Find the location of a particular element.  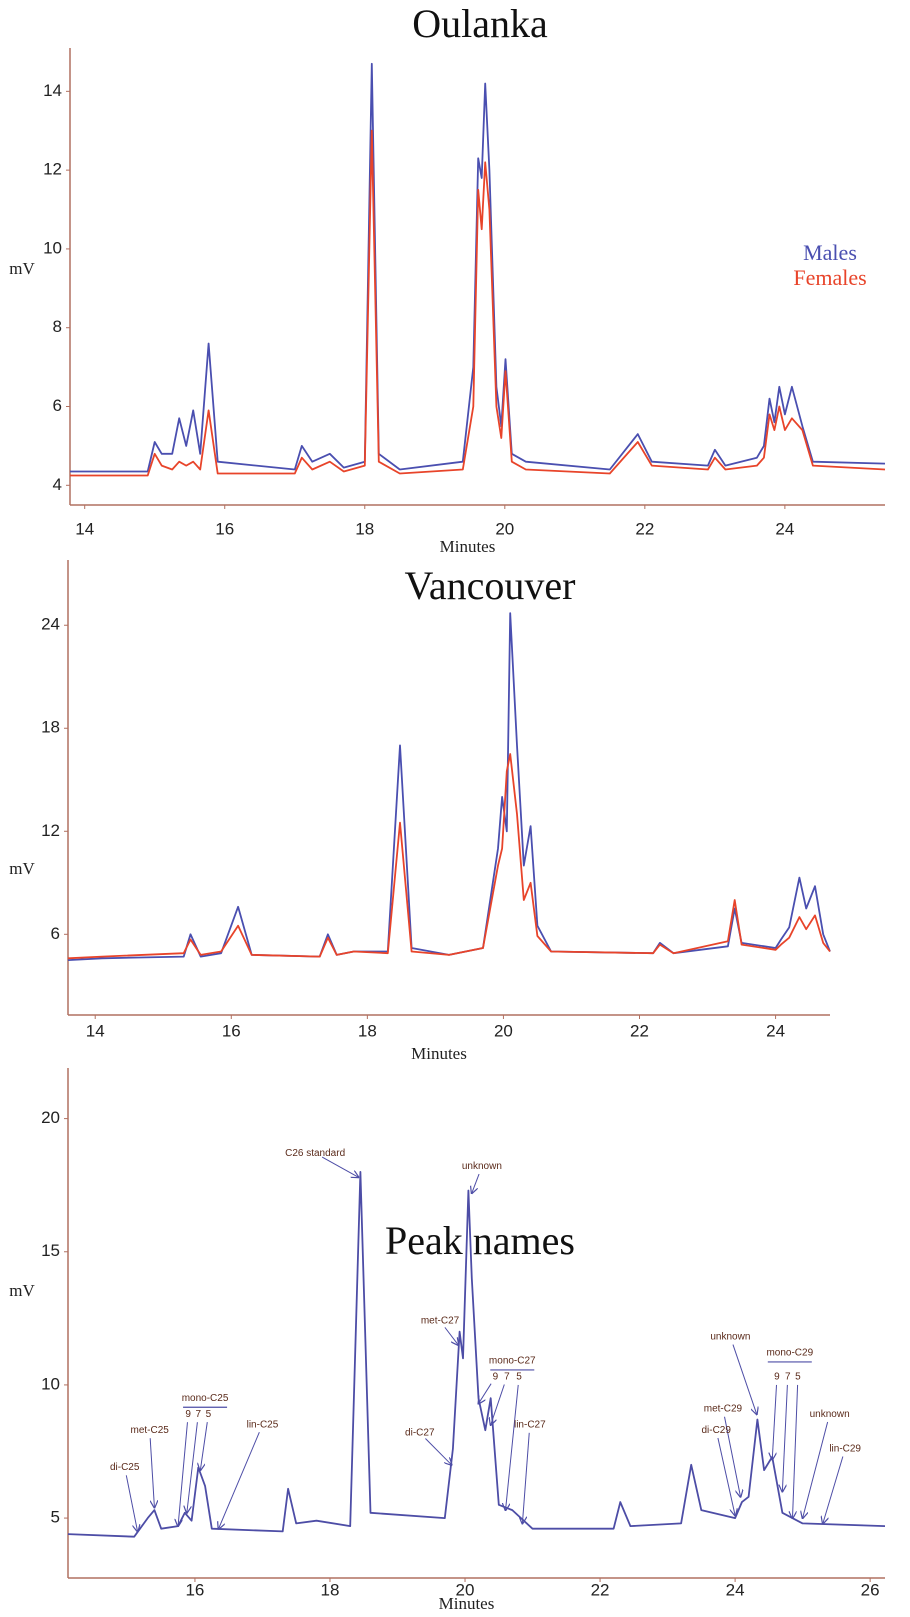

legend-entry: Males is located at coordinates (830, 252).